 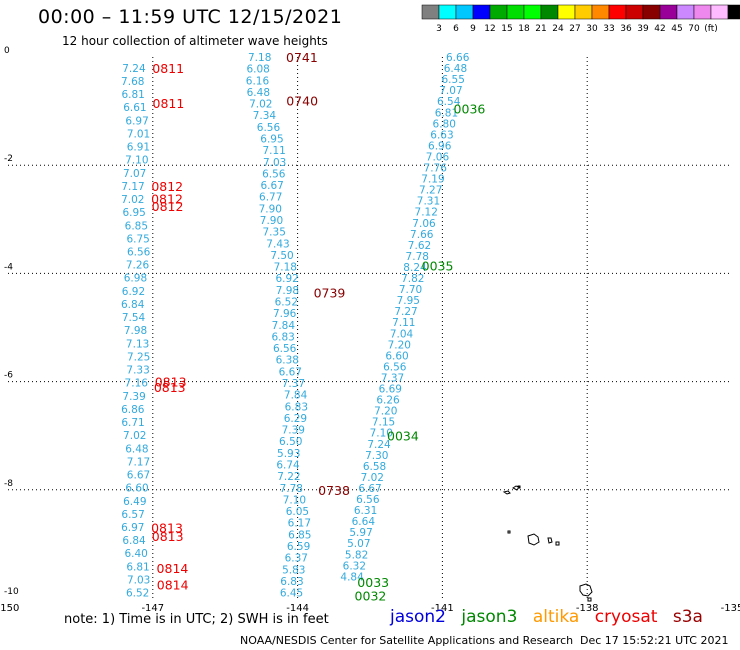 I want to click on wave-height-label: 7.12, so click(x=426, y=213).